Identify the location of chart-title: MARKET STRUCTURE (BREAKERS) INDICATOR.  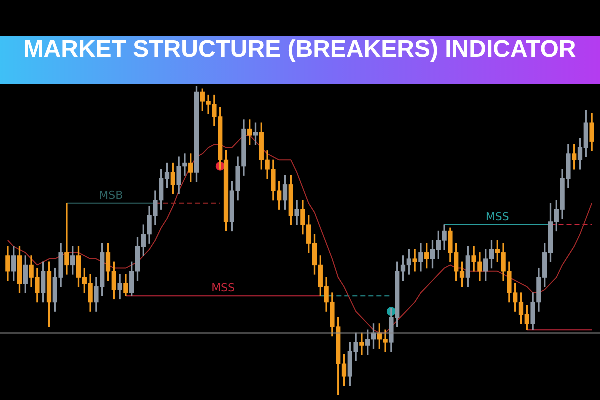
(300, 60).